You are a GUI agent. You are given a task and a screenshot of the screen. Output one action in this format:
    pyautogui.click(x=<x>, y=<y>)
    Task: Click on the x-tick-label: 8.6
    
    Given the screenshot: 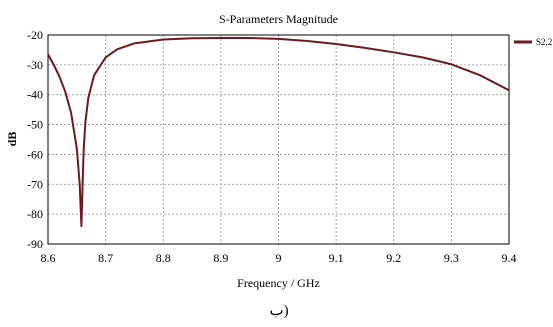 What is the action you would take?
    pyautogui.click(x=48, y=258)
    